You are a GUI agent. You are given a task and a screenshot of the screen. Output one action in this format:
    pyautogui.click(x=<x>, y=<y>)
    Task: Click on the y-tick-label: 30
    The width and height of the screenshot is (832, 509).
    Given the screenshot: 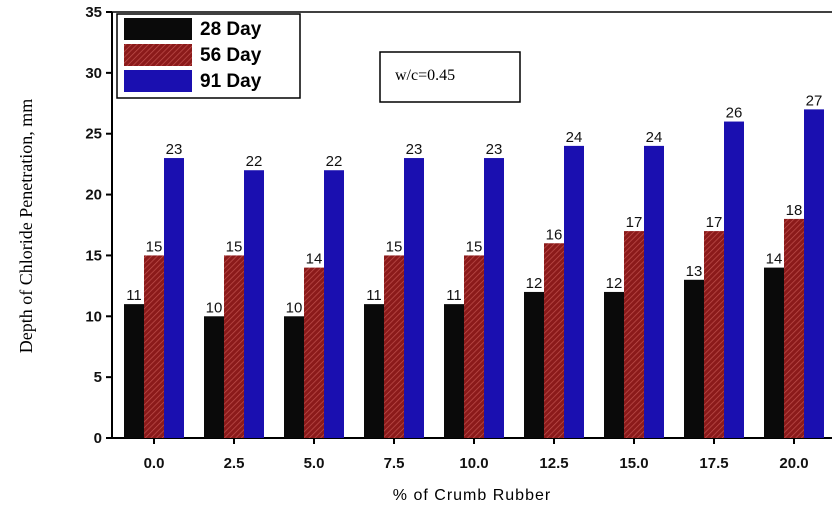 What is the action you would take?
    pyautogui.click(x=93, y=73)
    